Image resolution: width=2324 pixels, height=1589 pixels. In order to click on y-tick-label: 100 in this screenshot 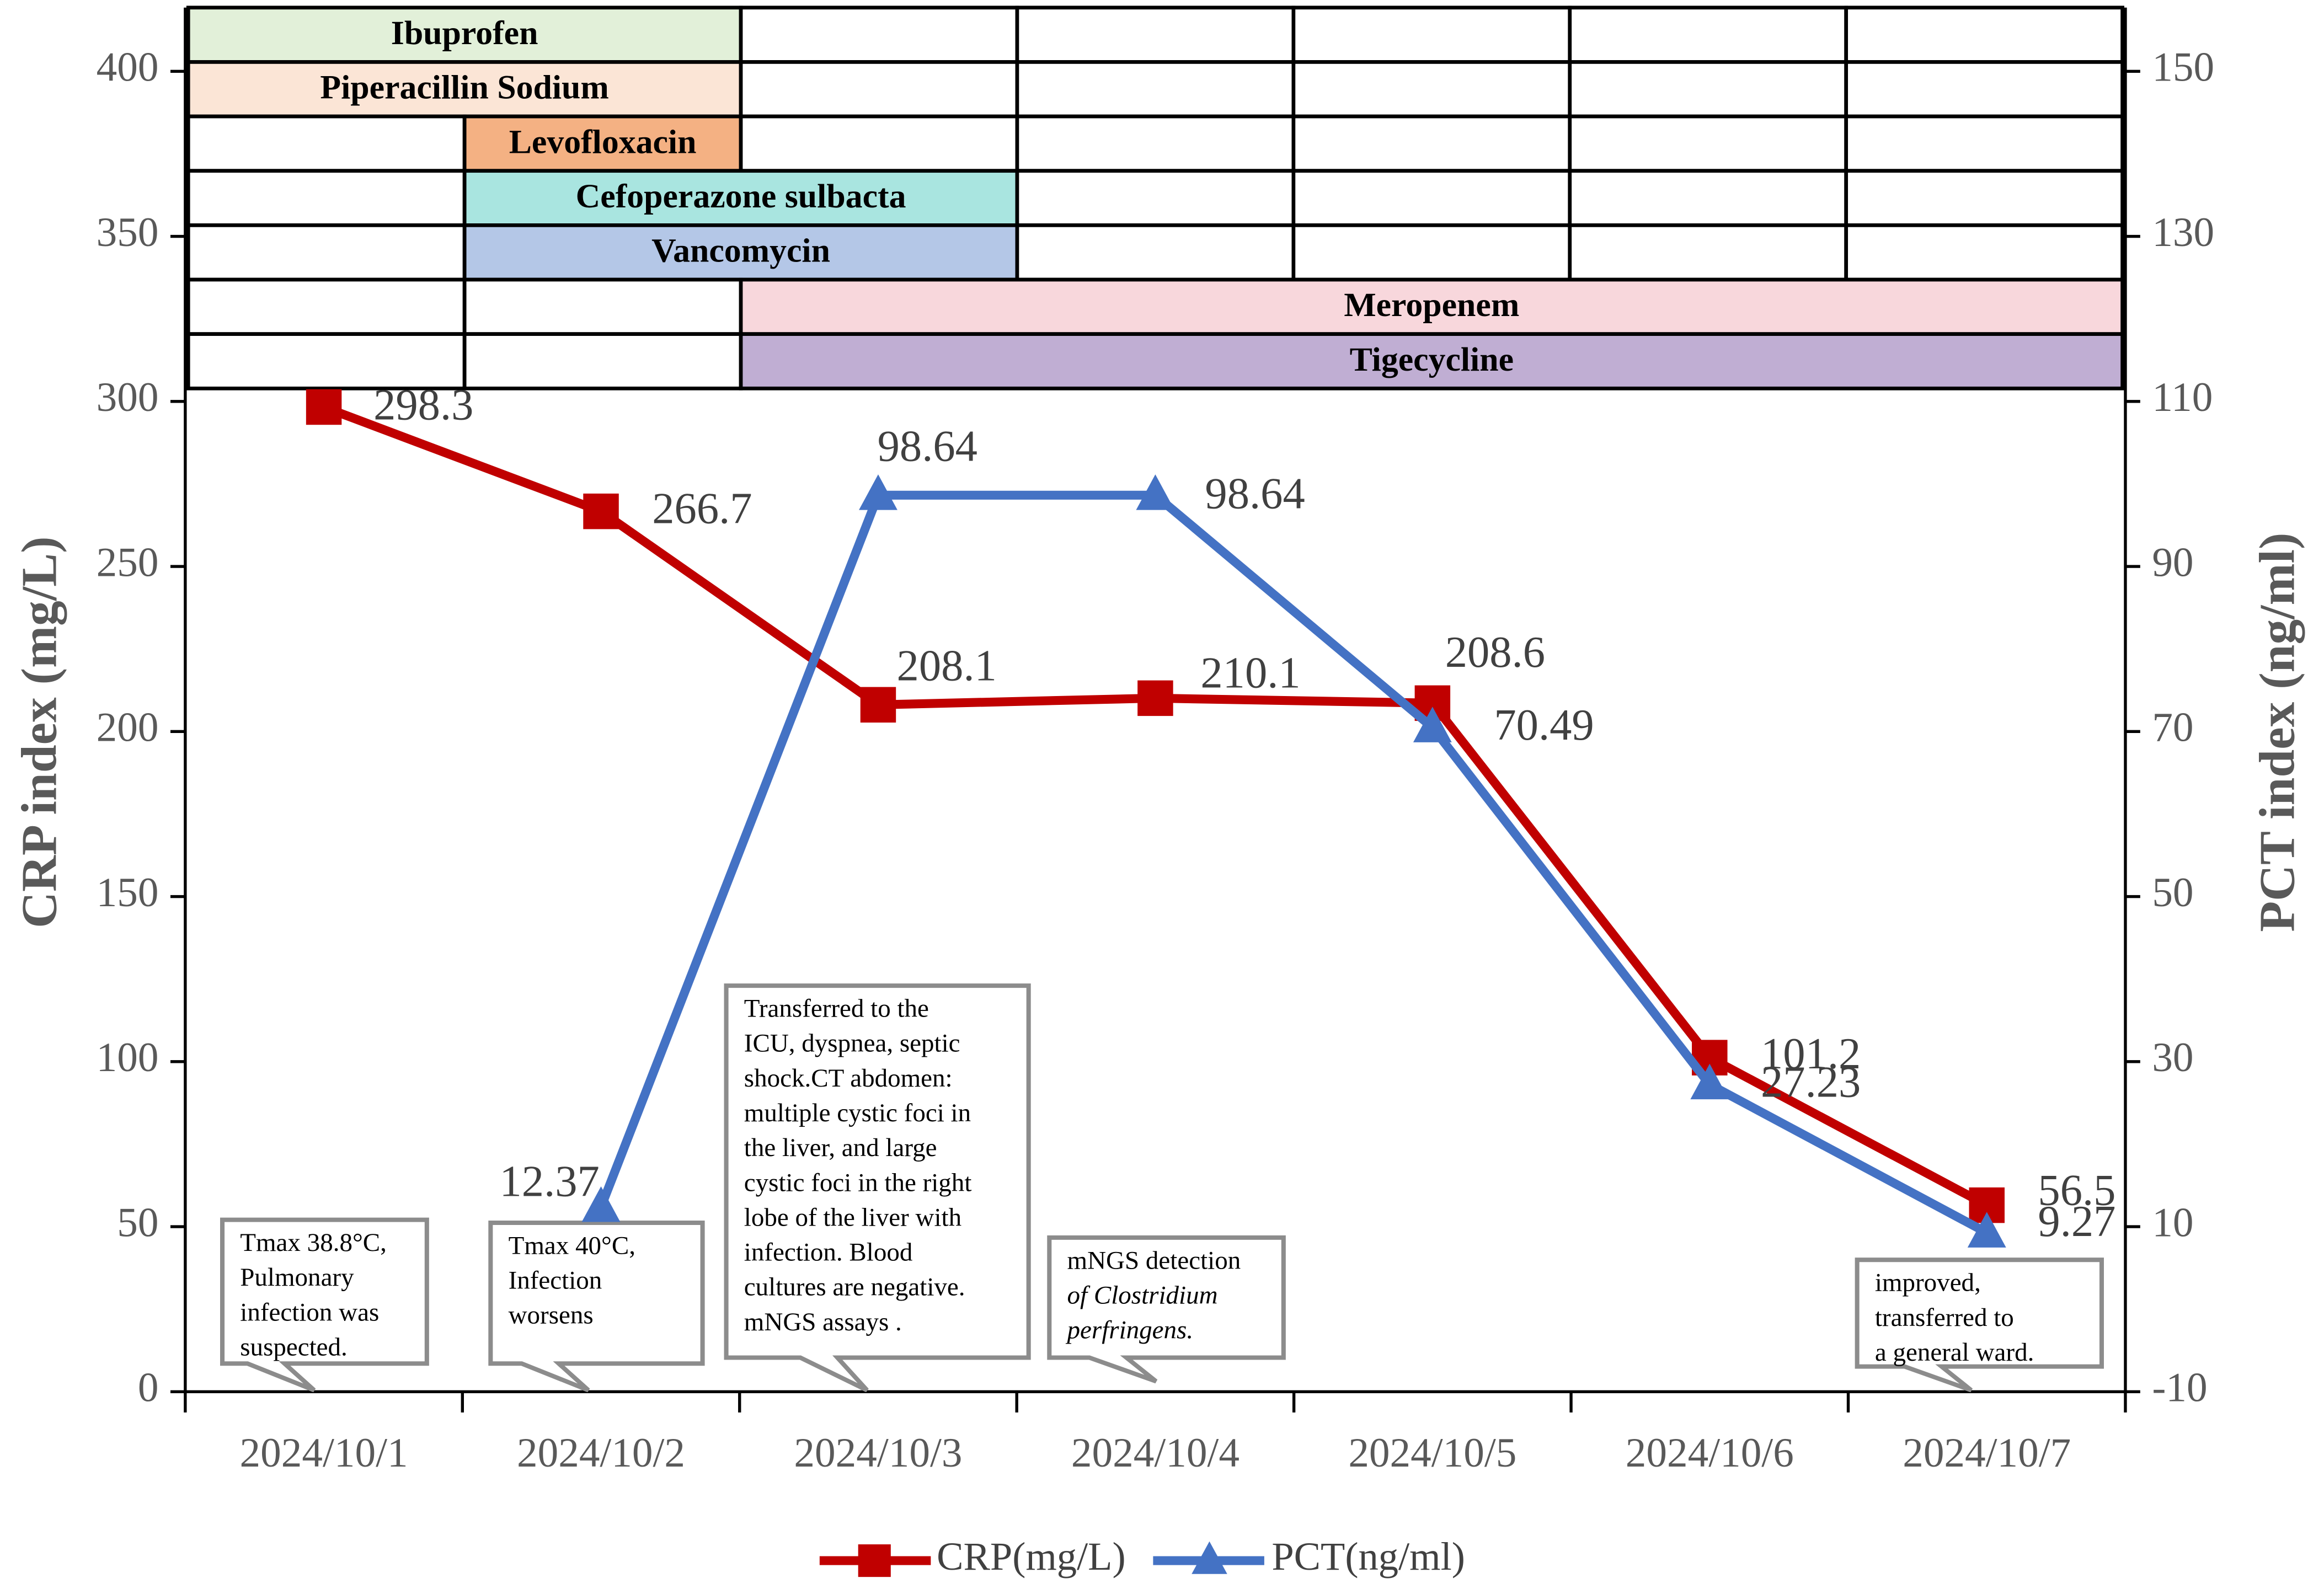, I will do `click(128, 1057)`.